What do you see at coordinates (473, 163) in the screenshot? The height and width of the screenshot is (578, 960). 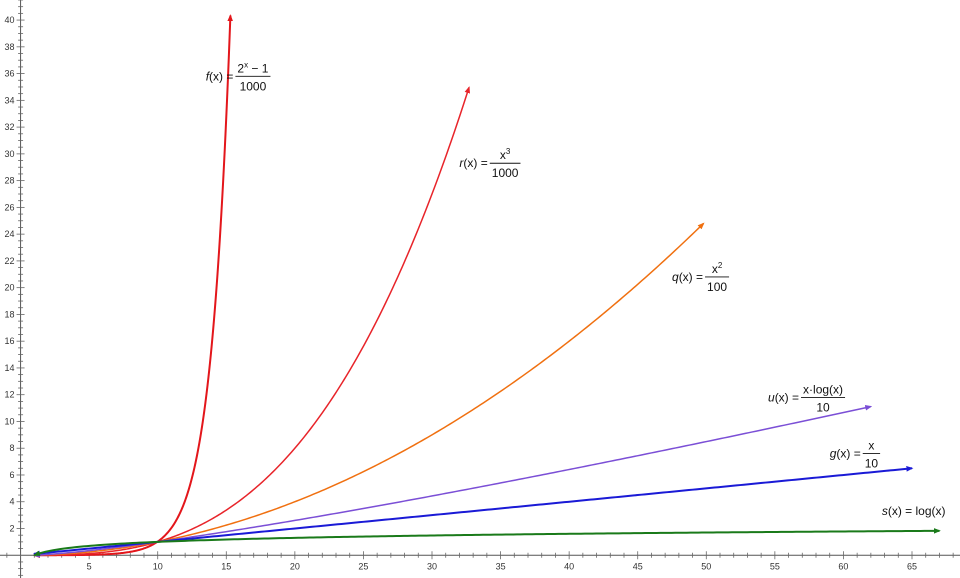 I see `label-lhs: r(x) =` at bounding box center [473, 163].